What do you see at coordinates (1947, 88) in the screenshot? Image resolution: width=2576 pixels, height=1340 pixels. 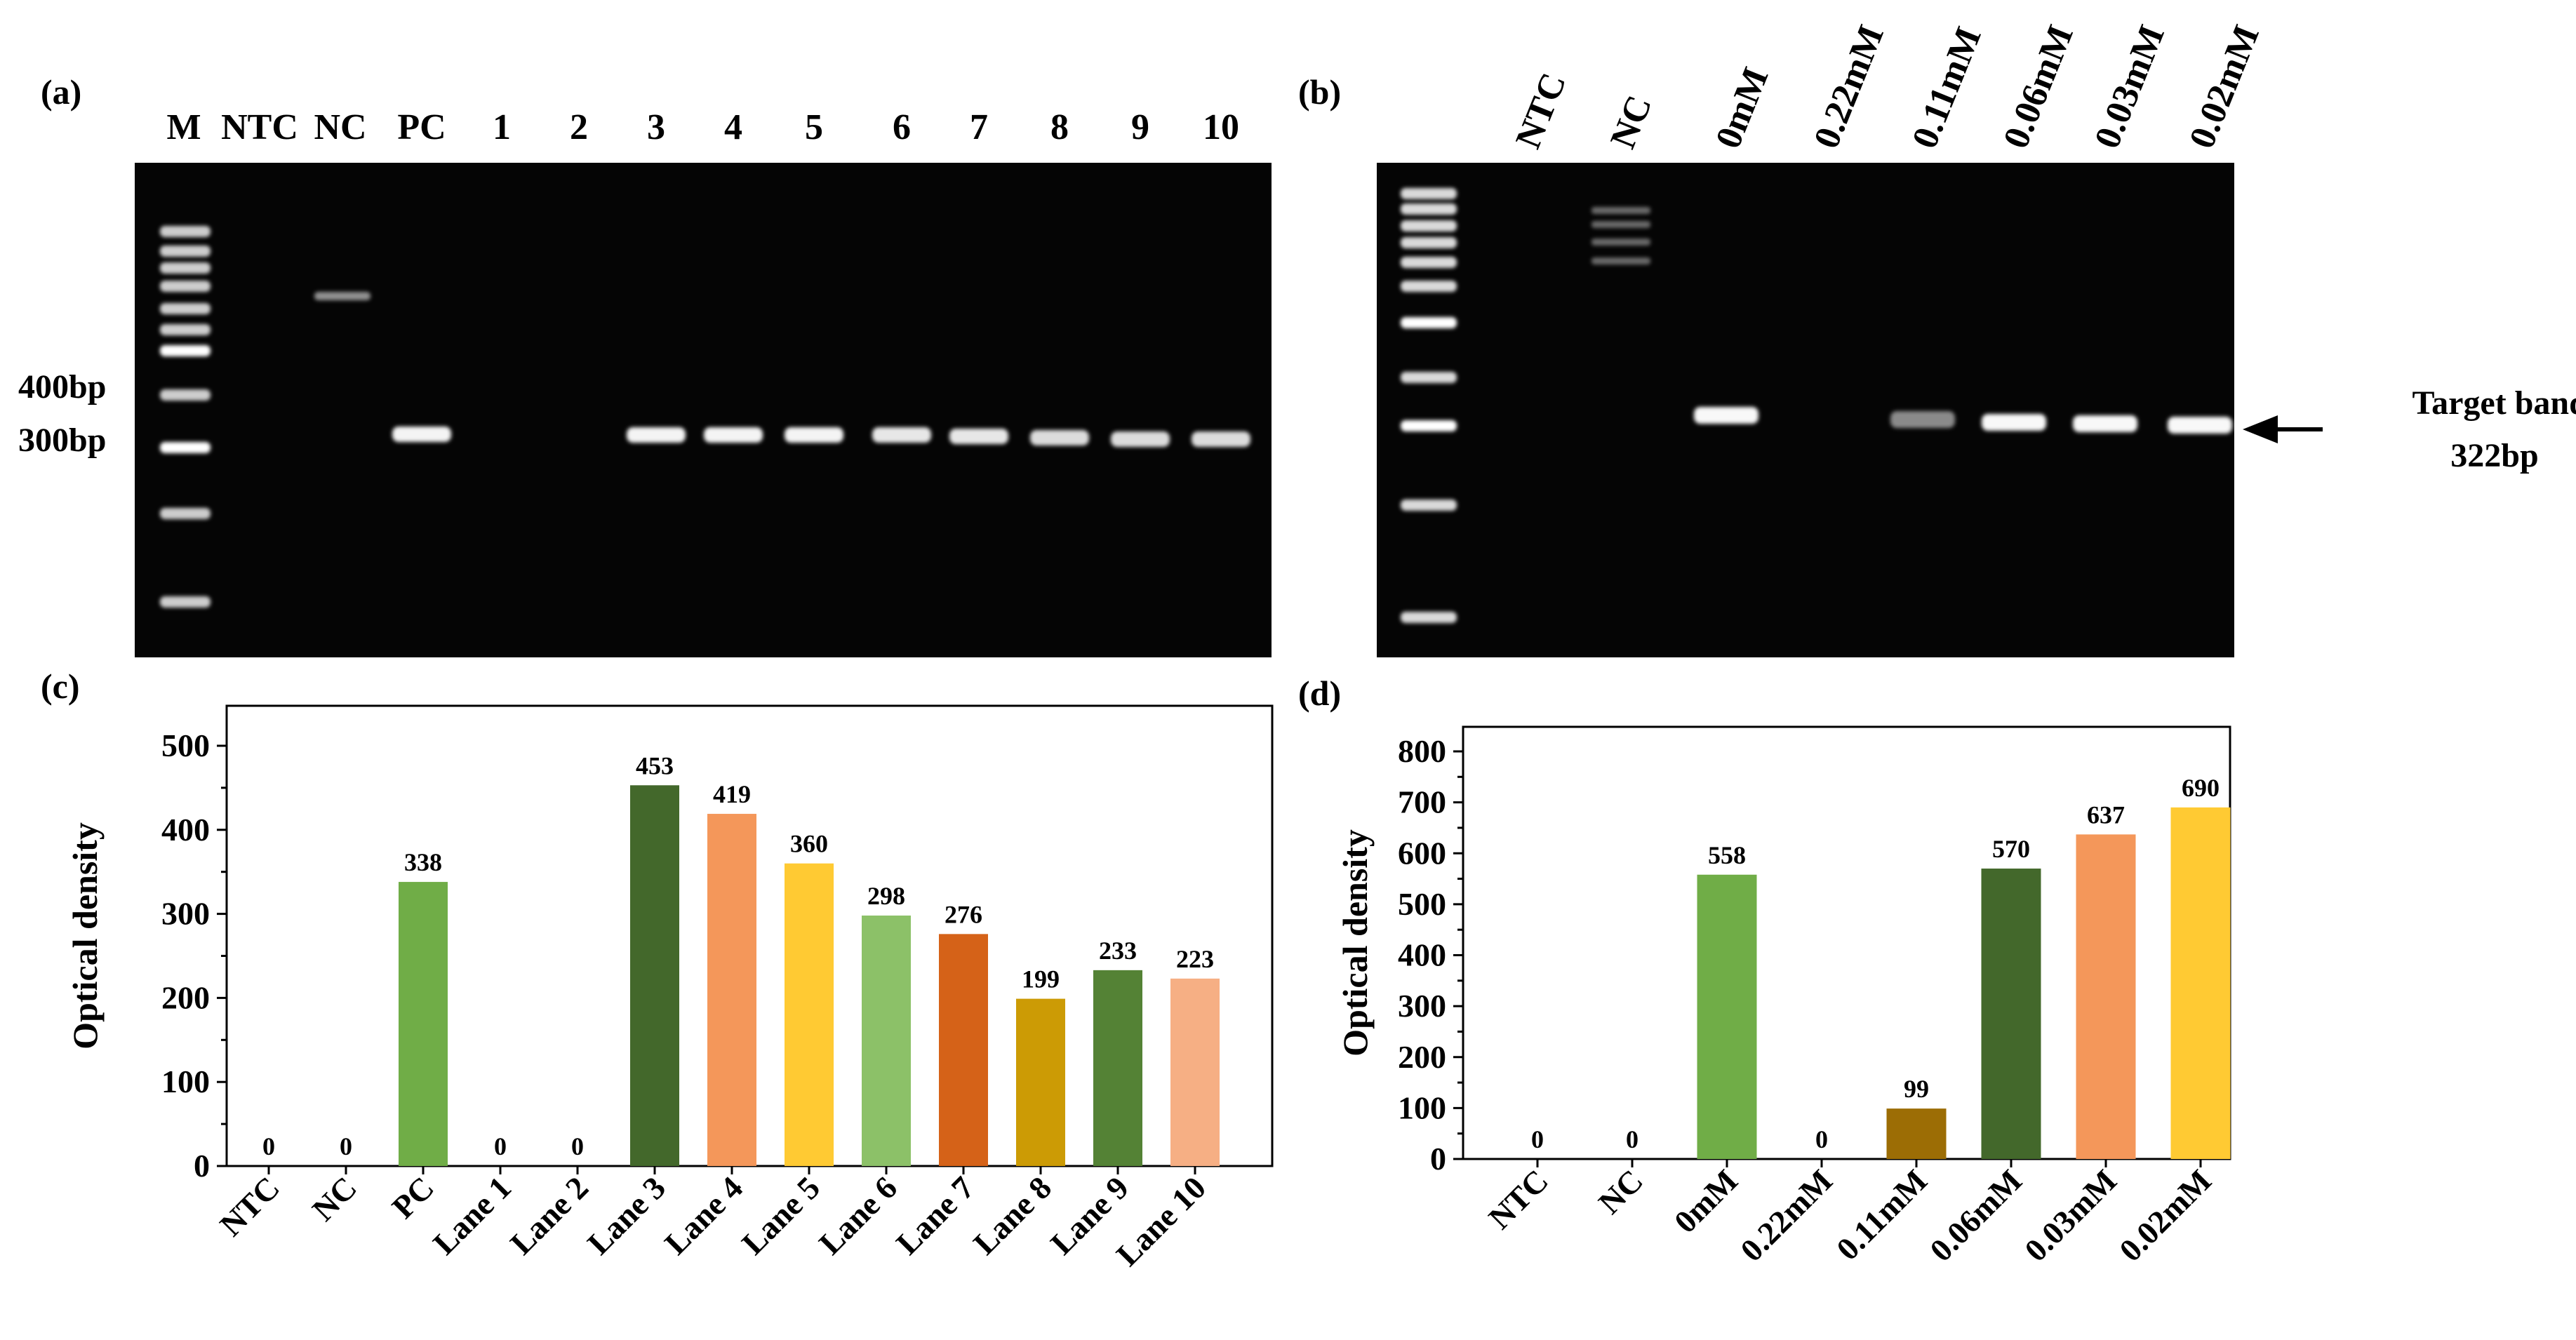 I see `gel-b-lane-label: 0.11mM` at bounding box center [1947, 88].